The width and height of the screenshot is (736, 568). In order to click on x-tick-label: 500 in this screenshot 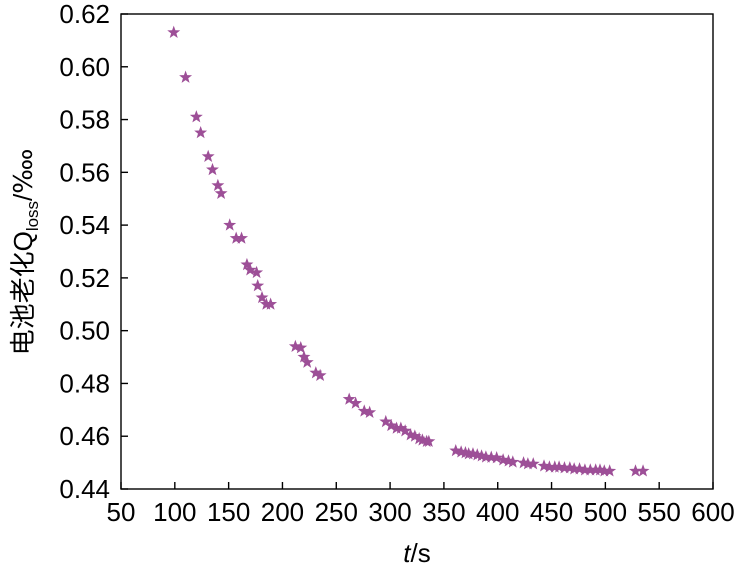, I will do `click(605, 512)`.